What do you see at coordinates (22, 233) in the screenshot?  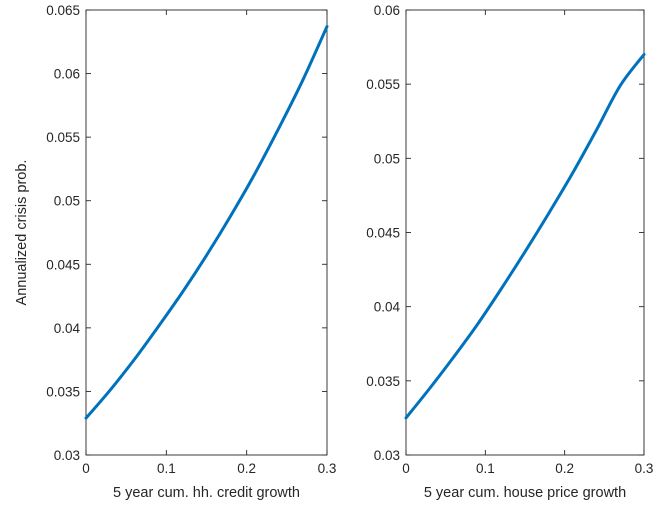 I see `y-axis-label: Annualized crisis prob.` at bounding box center [22, 233].